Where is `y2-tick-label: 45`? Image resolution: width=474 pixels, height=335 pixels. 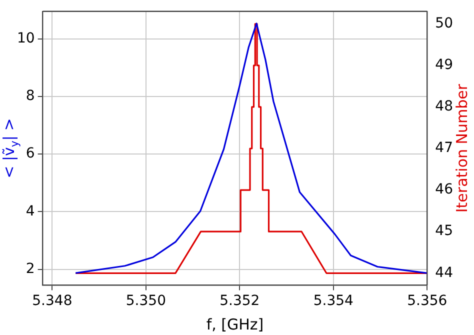
y2-tick-label: 45 is located at coordinates (444, 231).